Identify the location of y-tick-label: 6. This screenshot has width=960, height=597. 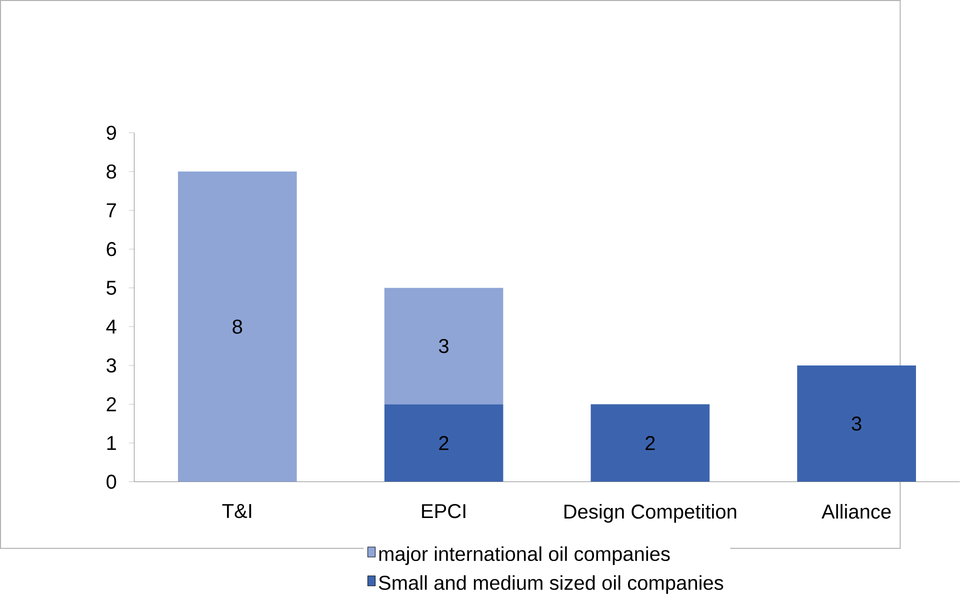
(111, 249).